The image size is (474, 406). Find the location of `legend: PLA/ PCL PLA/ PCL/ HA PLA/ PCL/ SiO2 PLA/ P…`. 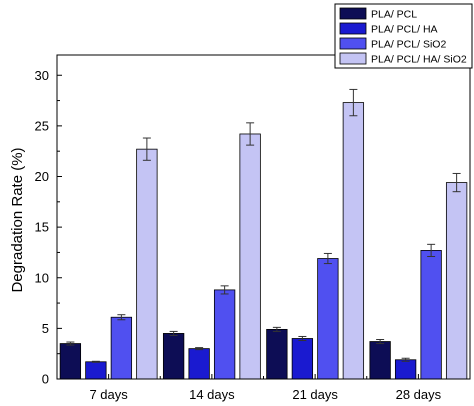

legend: PLA/ PCL PLA/ PCL/ HA PLA/ PCL/ SiO2 PLA/ P… is located at coordinates (403, 36).